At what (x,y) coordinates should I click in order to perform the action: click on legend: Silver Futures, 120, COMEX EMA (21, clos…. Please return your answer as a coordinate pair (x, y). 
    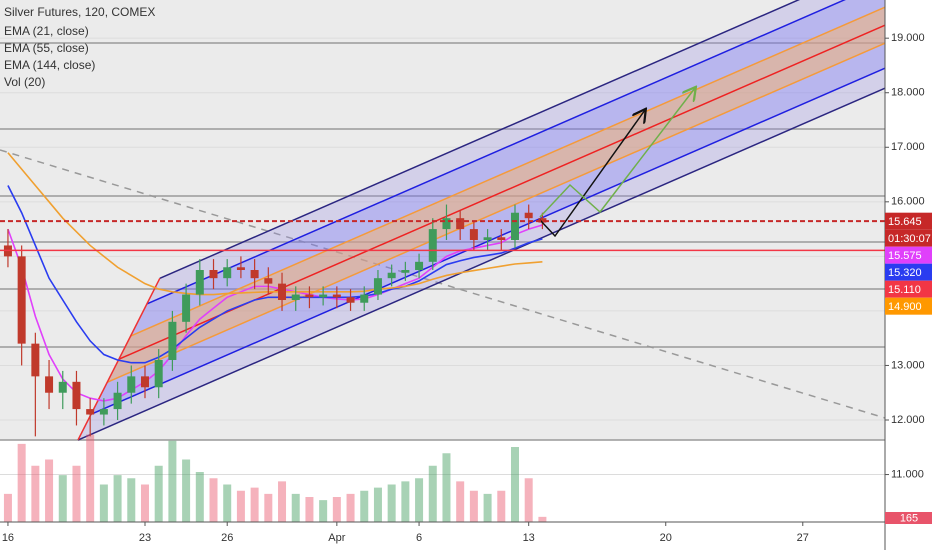
    Looking at the image, I should click on (79, 47).